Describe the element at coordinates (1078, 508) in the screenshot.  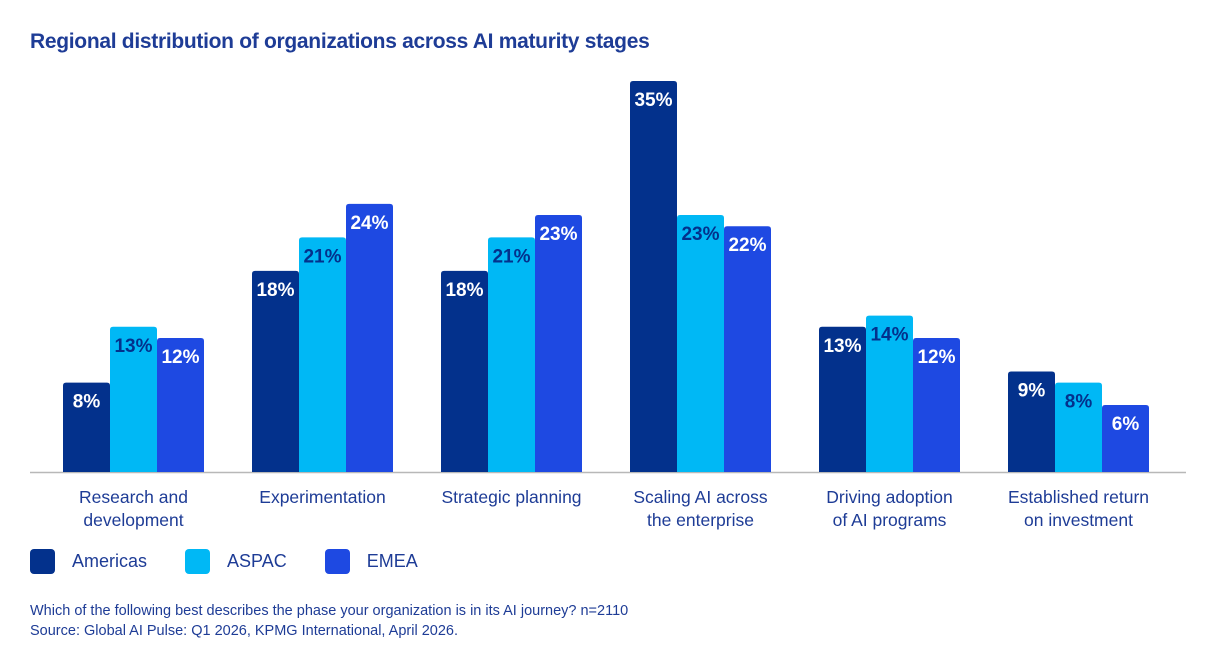
I see `category-label-established-return-on-investment: Established return on investment` at that location.